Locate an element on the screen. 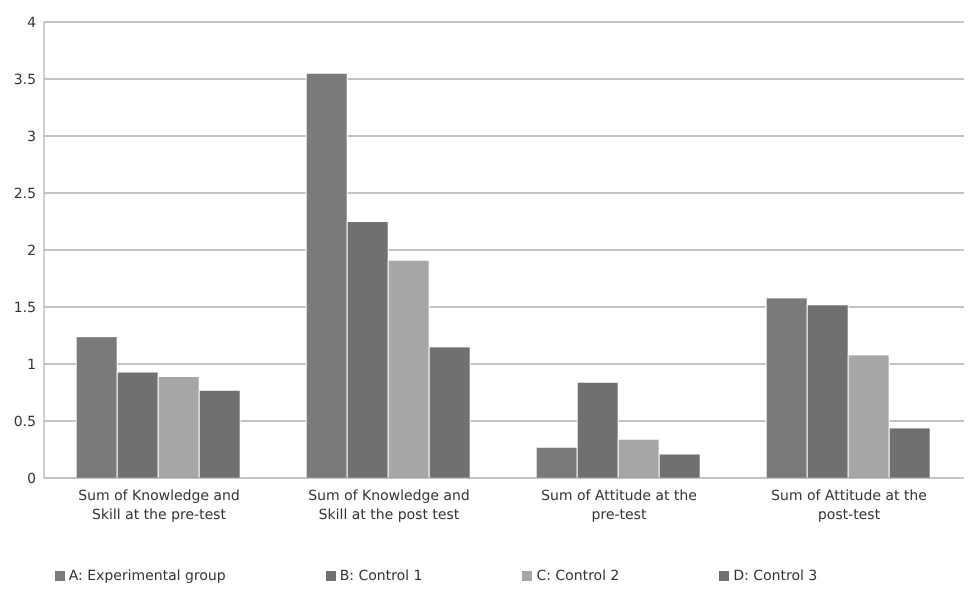  x-tick-label: Sum of Knowledge and Skill at the post test is located at coordinates (389, 505).